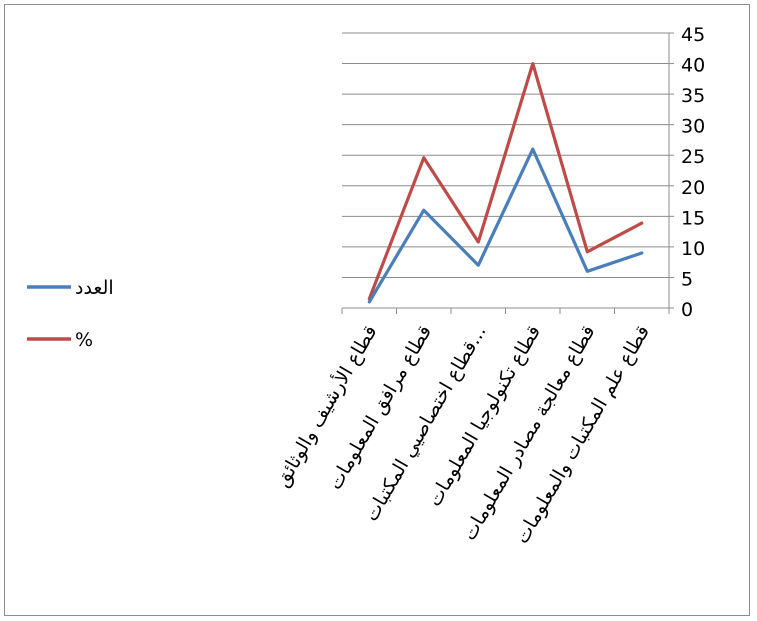 The width and height of the screenshot is (757, 621). I want to click on legend: العدد%, so click(70, 314).